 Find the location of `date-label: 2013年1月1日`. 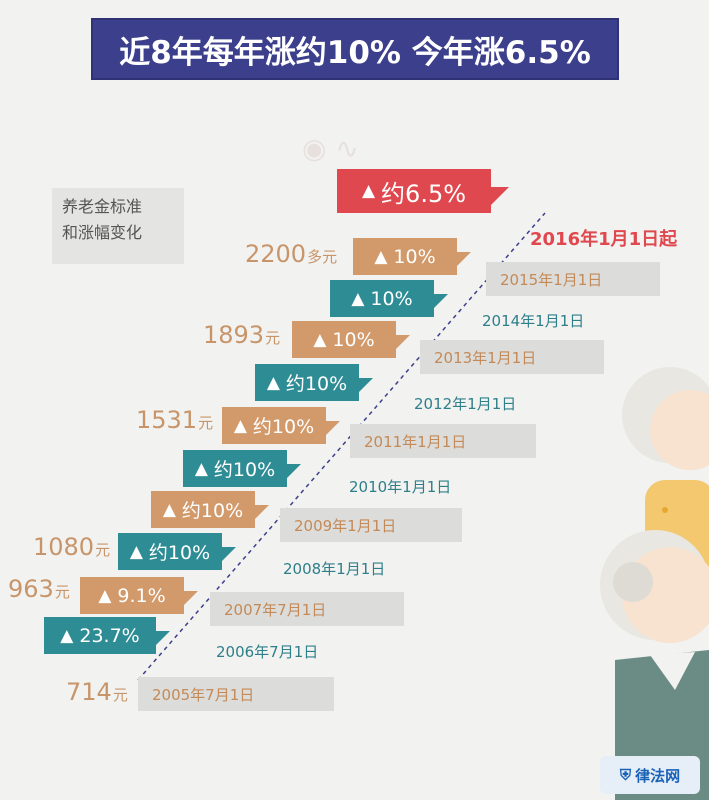

date-label: 2013年1月1日 is located at coordinates (512, 357).